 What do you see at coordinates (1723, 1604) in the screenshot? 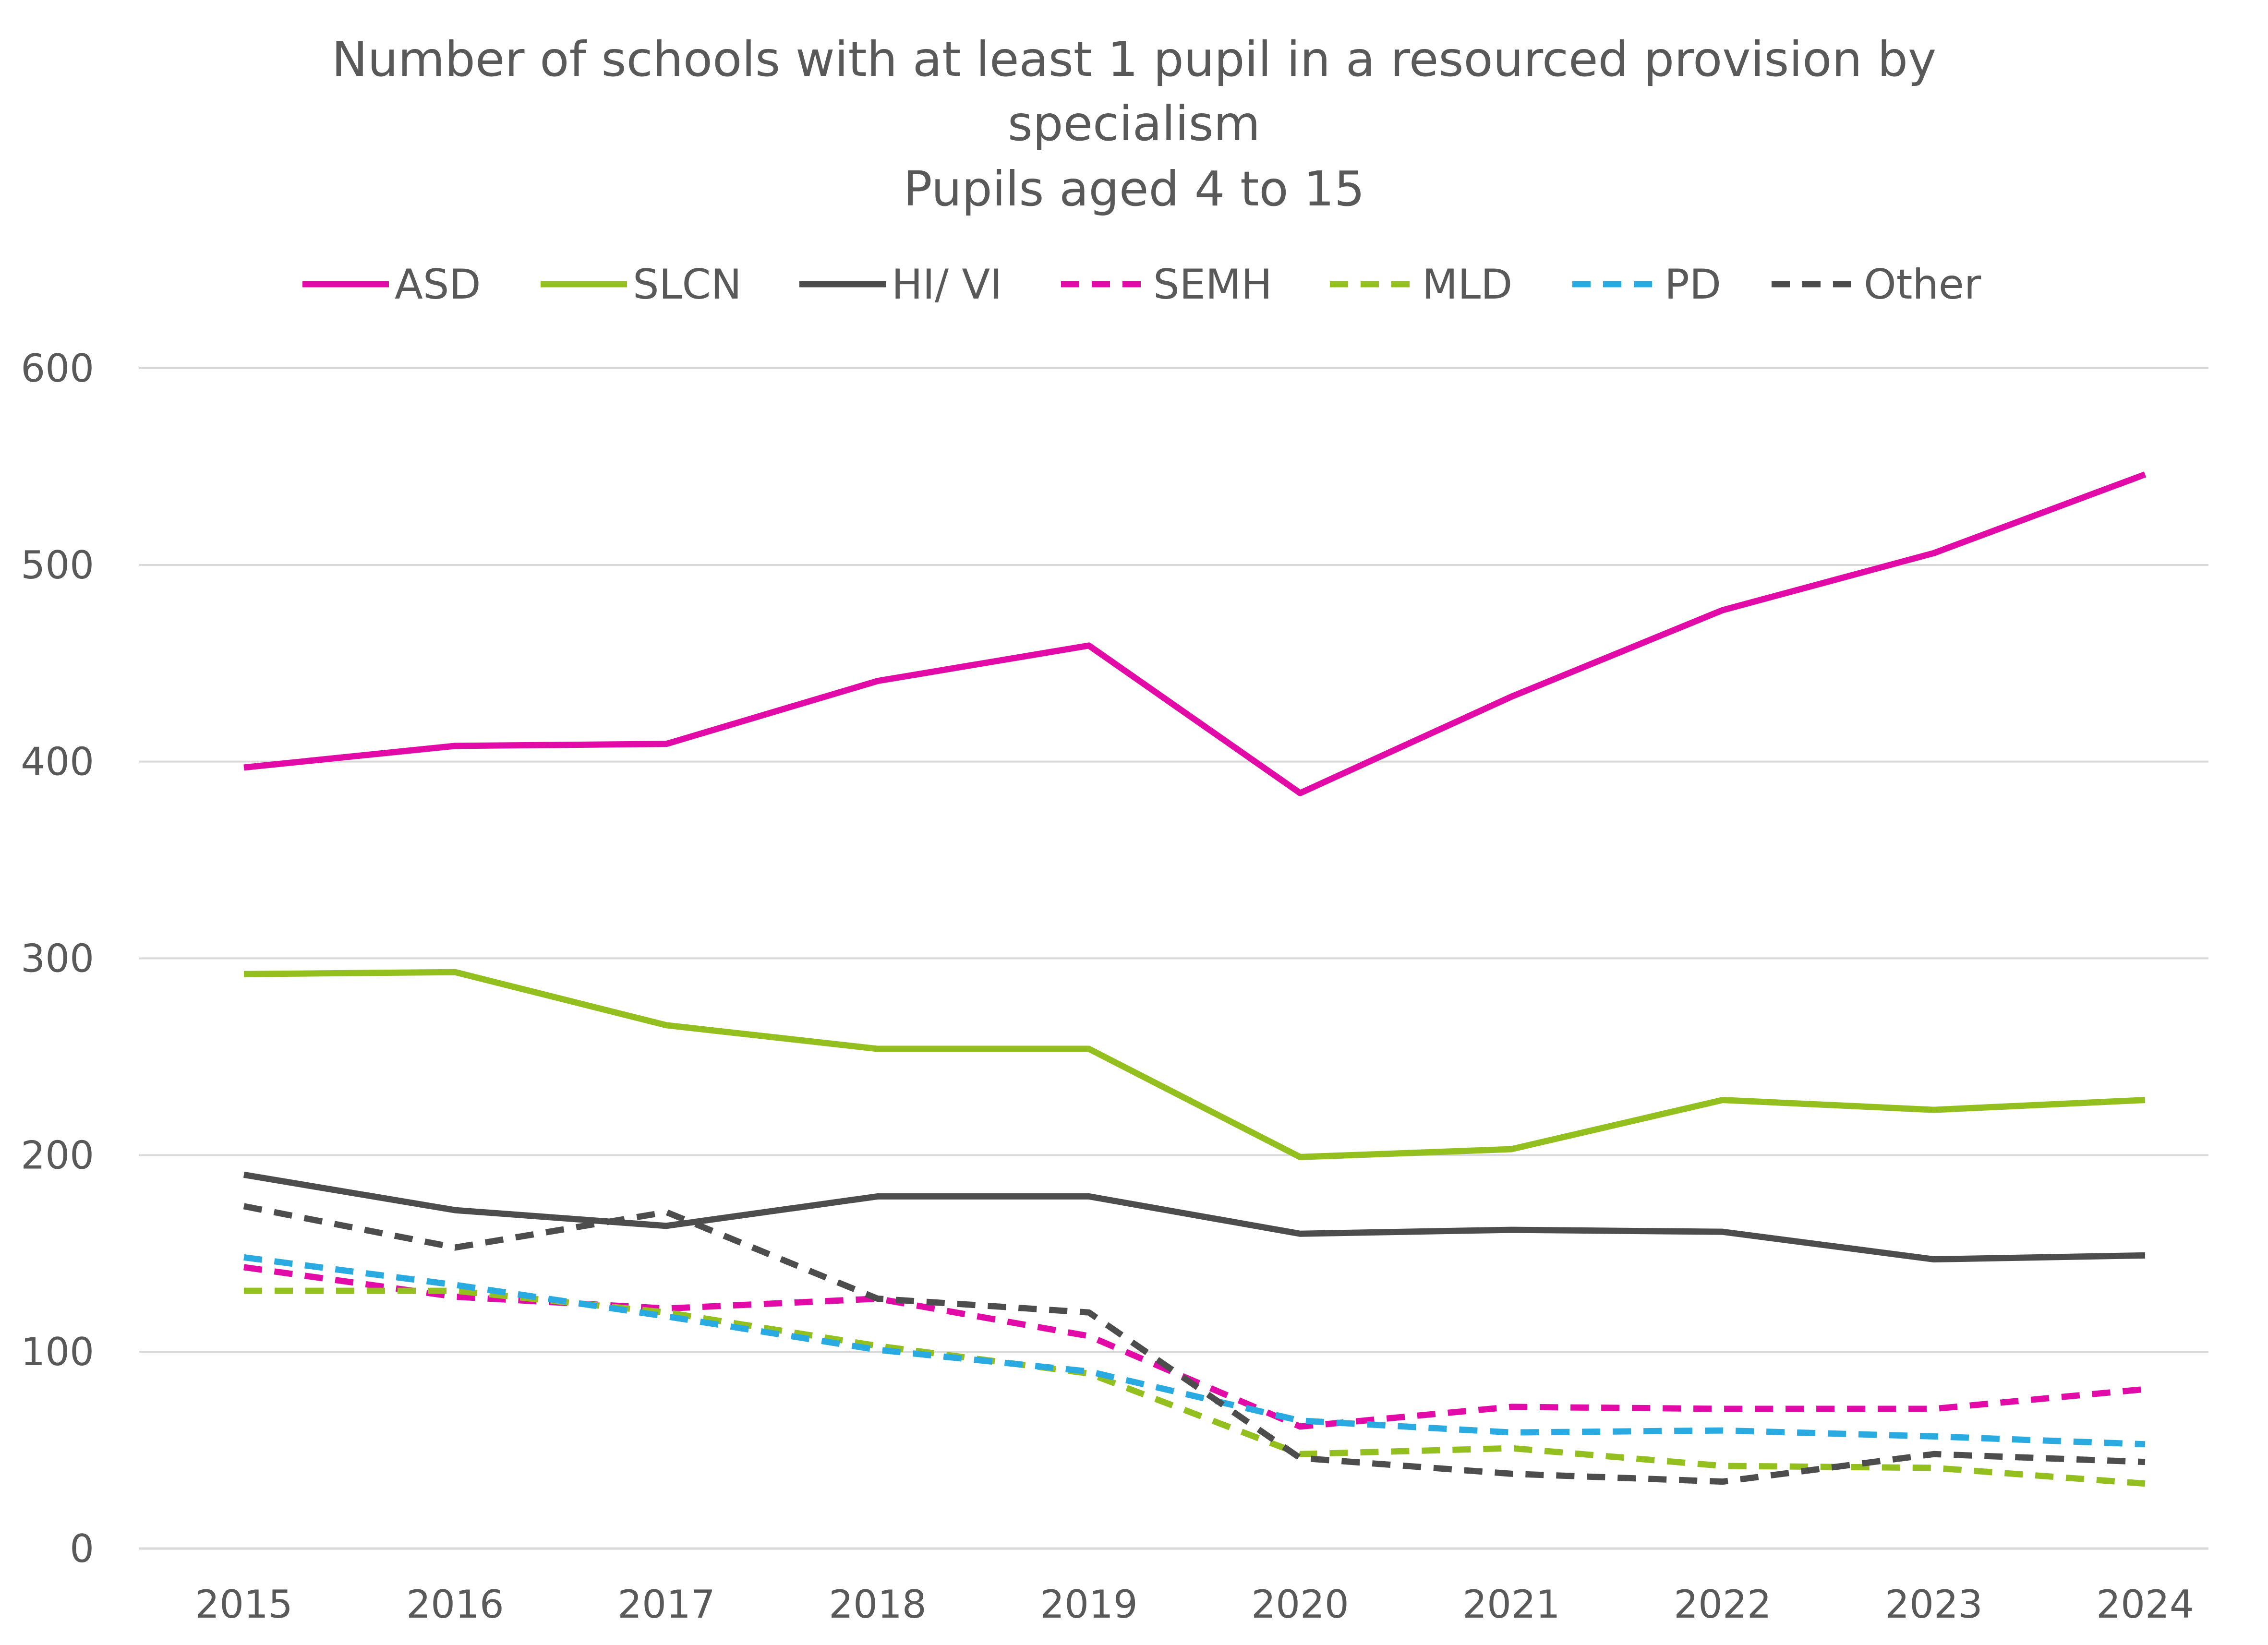
I see `x-tick-label-2022: 2022` at bounding box center [1723, 1604].